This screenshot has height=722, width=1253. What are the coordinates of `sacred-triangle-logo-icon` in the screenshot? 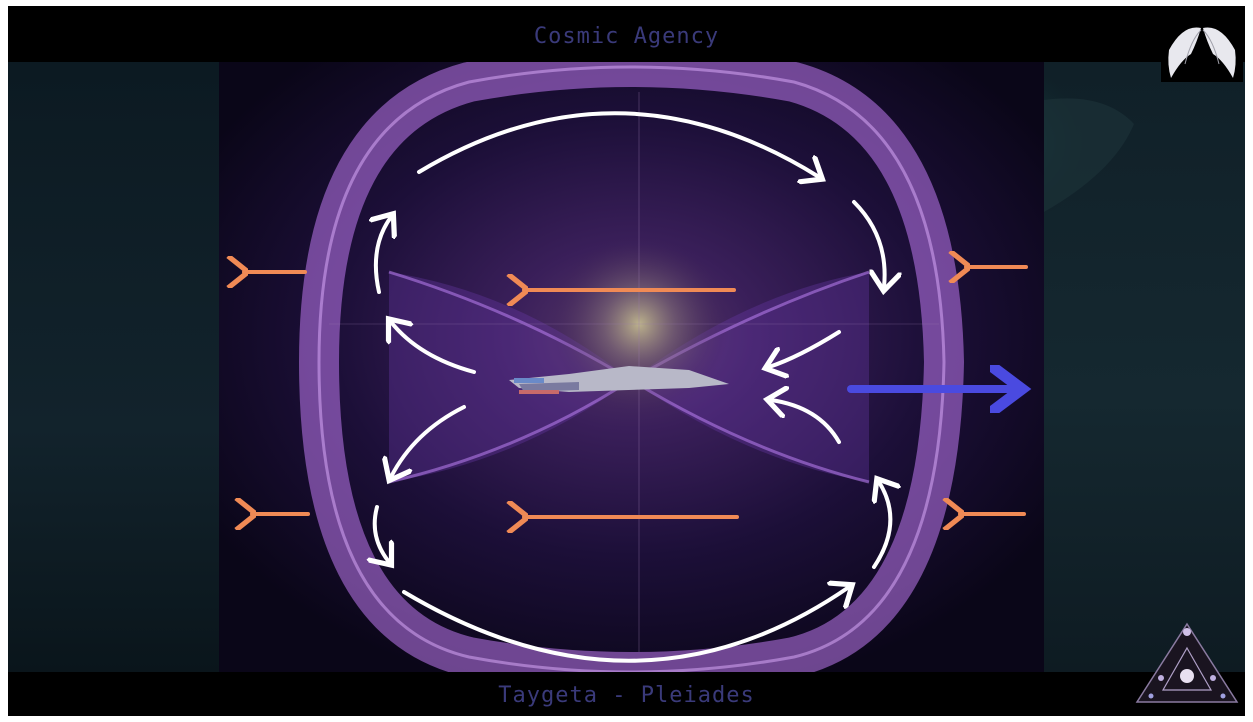 It's located at (1187, 663).